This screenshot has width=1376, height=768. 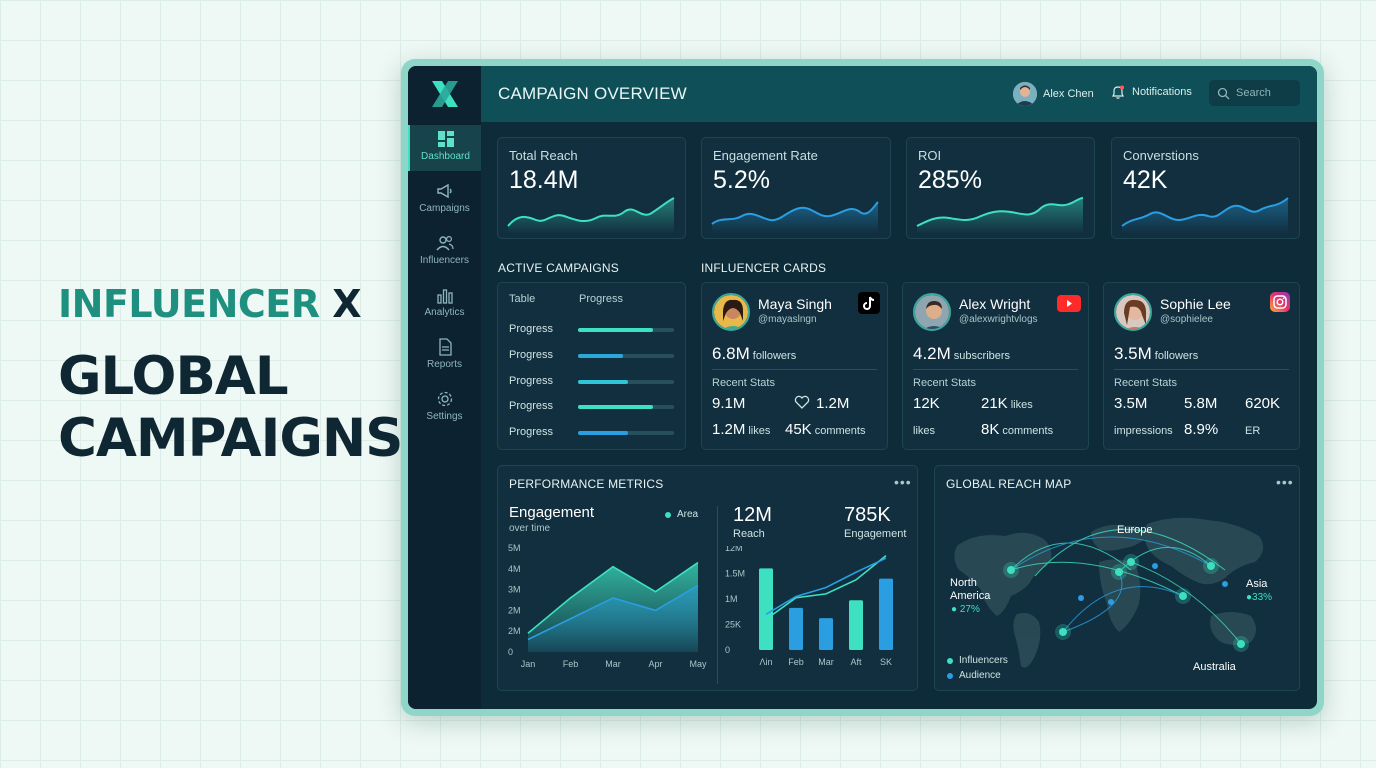 I want to click on kpi-label: Converstions, so click(x=1161, y=155).